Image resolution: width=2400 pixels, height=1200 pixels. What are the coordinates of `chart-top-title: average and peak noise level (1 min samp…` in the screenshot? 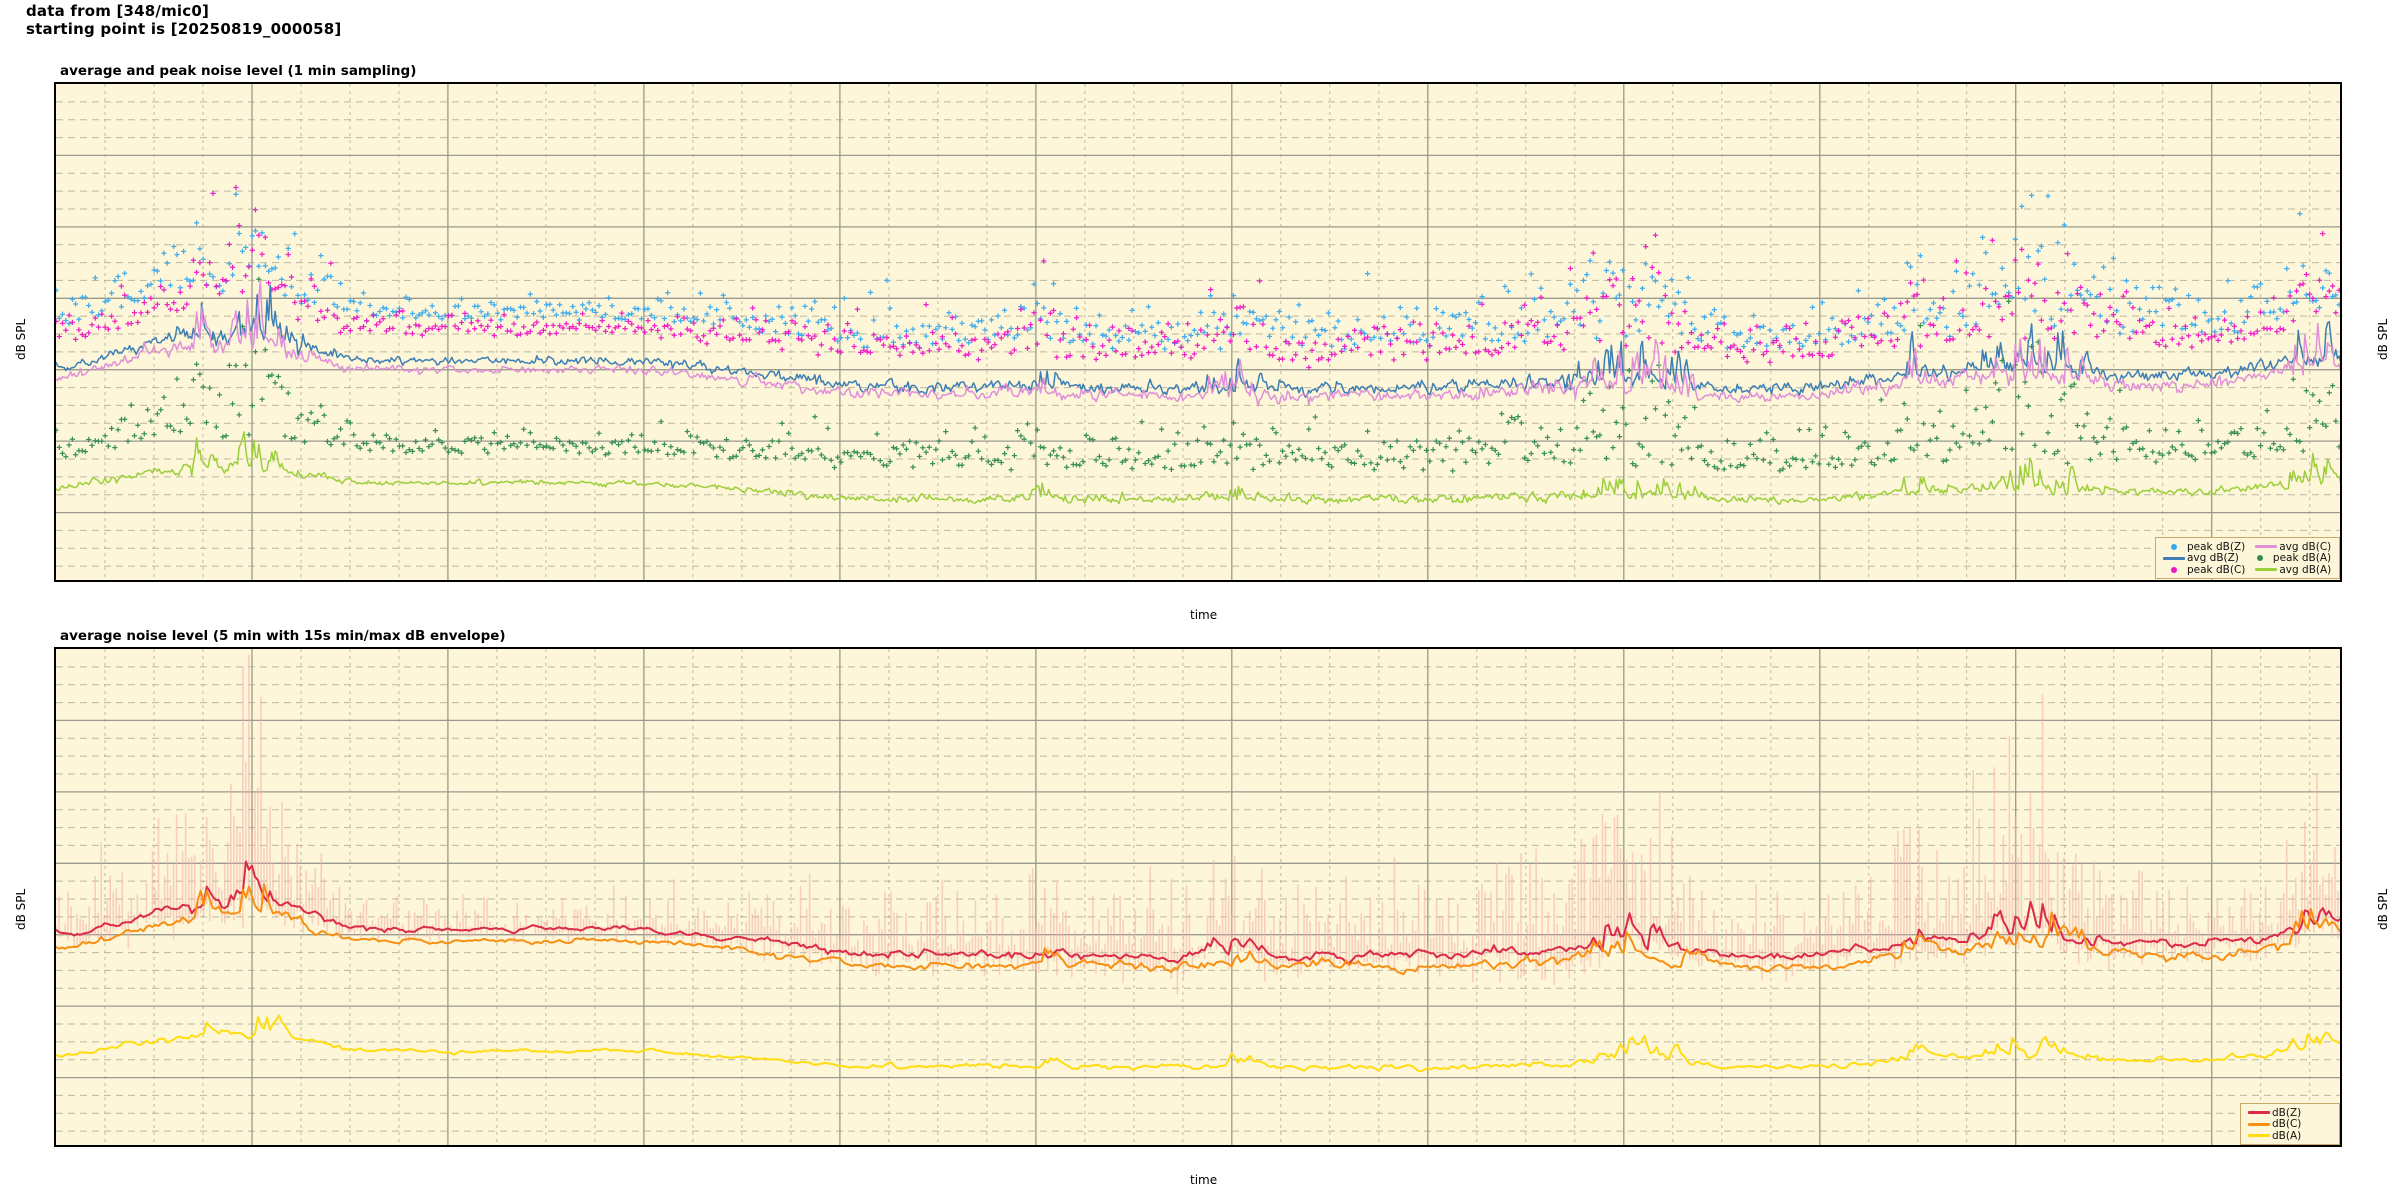 It's located at (238, 71).